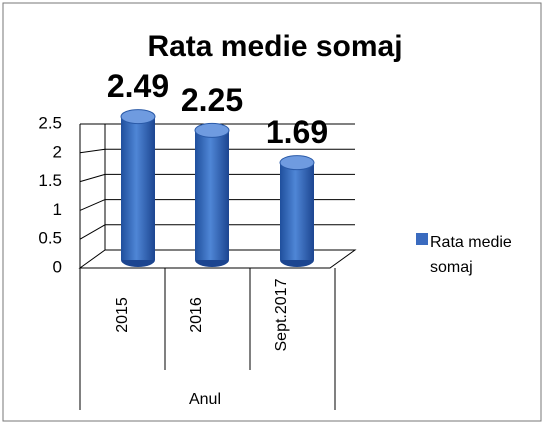 This screenshot has width=545, height=425. Describe the element at coordinates (281, 314) in the screenshot. I see `x-tick-label: Sept.2017` at that location.